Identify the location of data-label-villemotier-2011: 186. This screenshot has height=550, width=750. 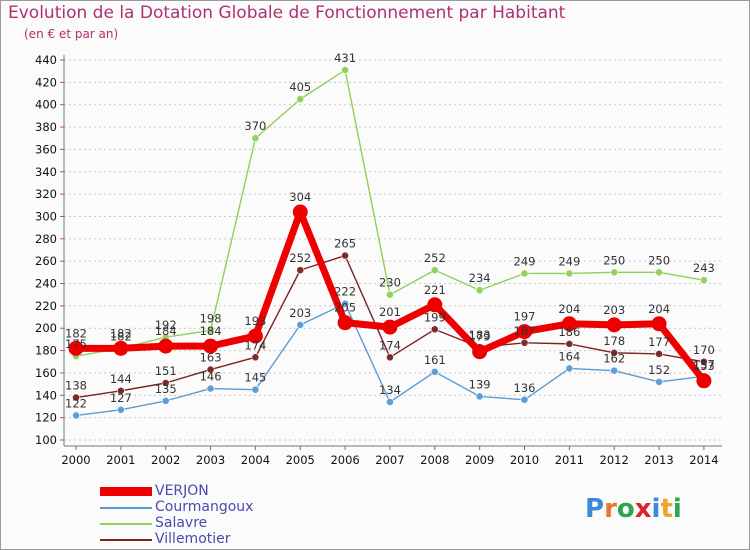
(569, 332).